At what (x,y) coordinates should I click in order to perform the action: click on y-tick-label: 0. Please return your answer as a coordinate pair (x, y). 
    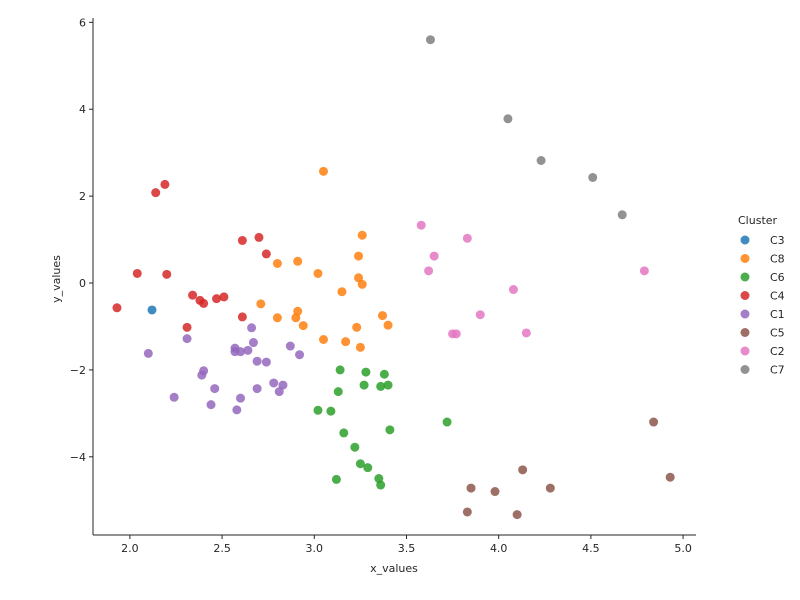
    Looking at the image, I should click on (82, 283).